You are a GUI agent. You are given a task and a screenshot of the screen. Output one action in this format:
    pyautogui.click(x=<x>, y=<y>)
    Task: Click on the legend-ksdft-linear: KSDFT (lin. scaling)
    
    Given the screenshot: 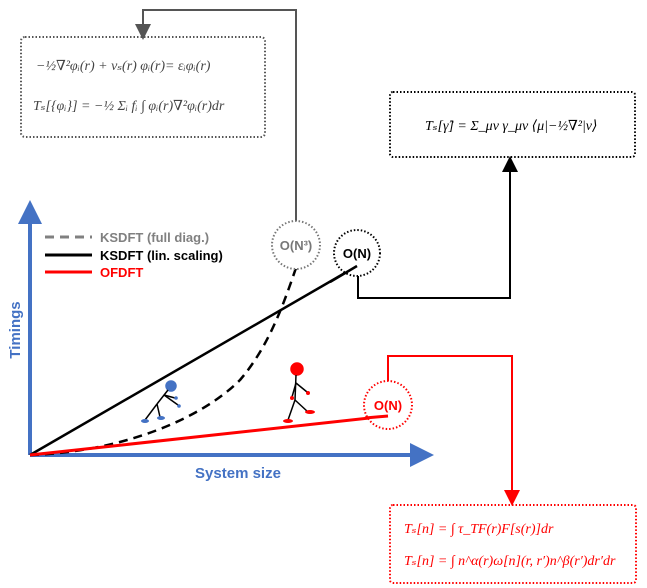 What is the action you would take?
    pyautogui.click(x=161, y=255)
    